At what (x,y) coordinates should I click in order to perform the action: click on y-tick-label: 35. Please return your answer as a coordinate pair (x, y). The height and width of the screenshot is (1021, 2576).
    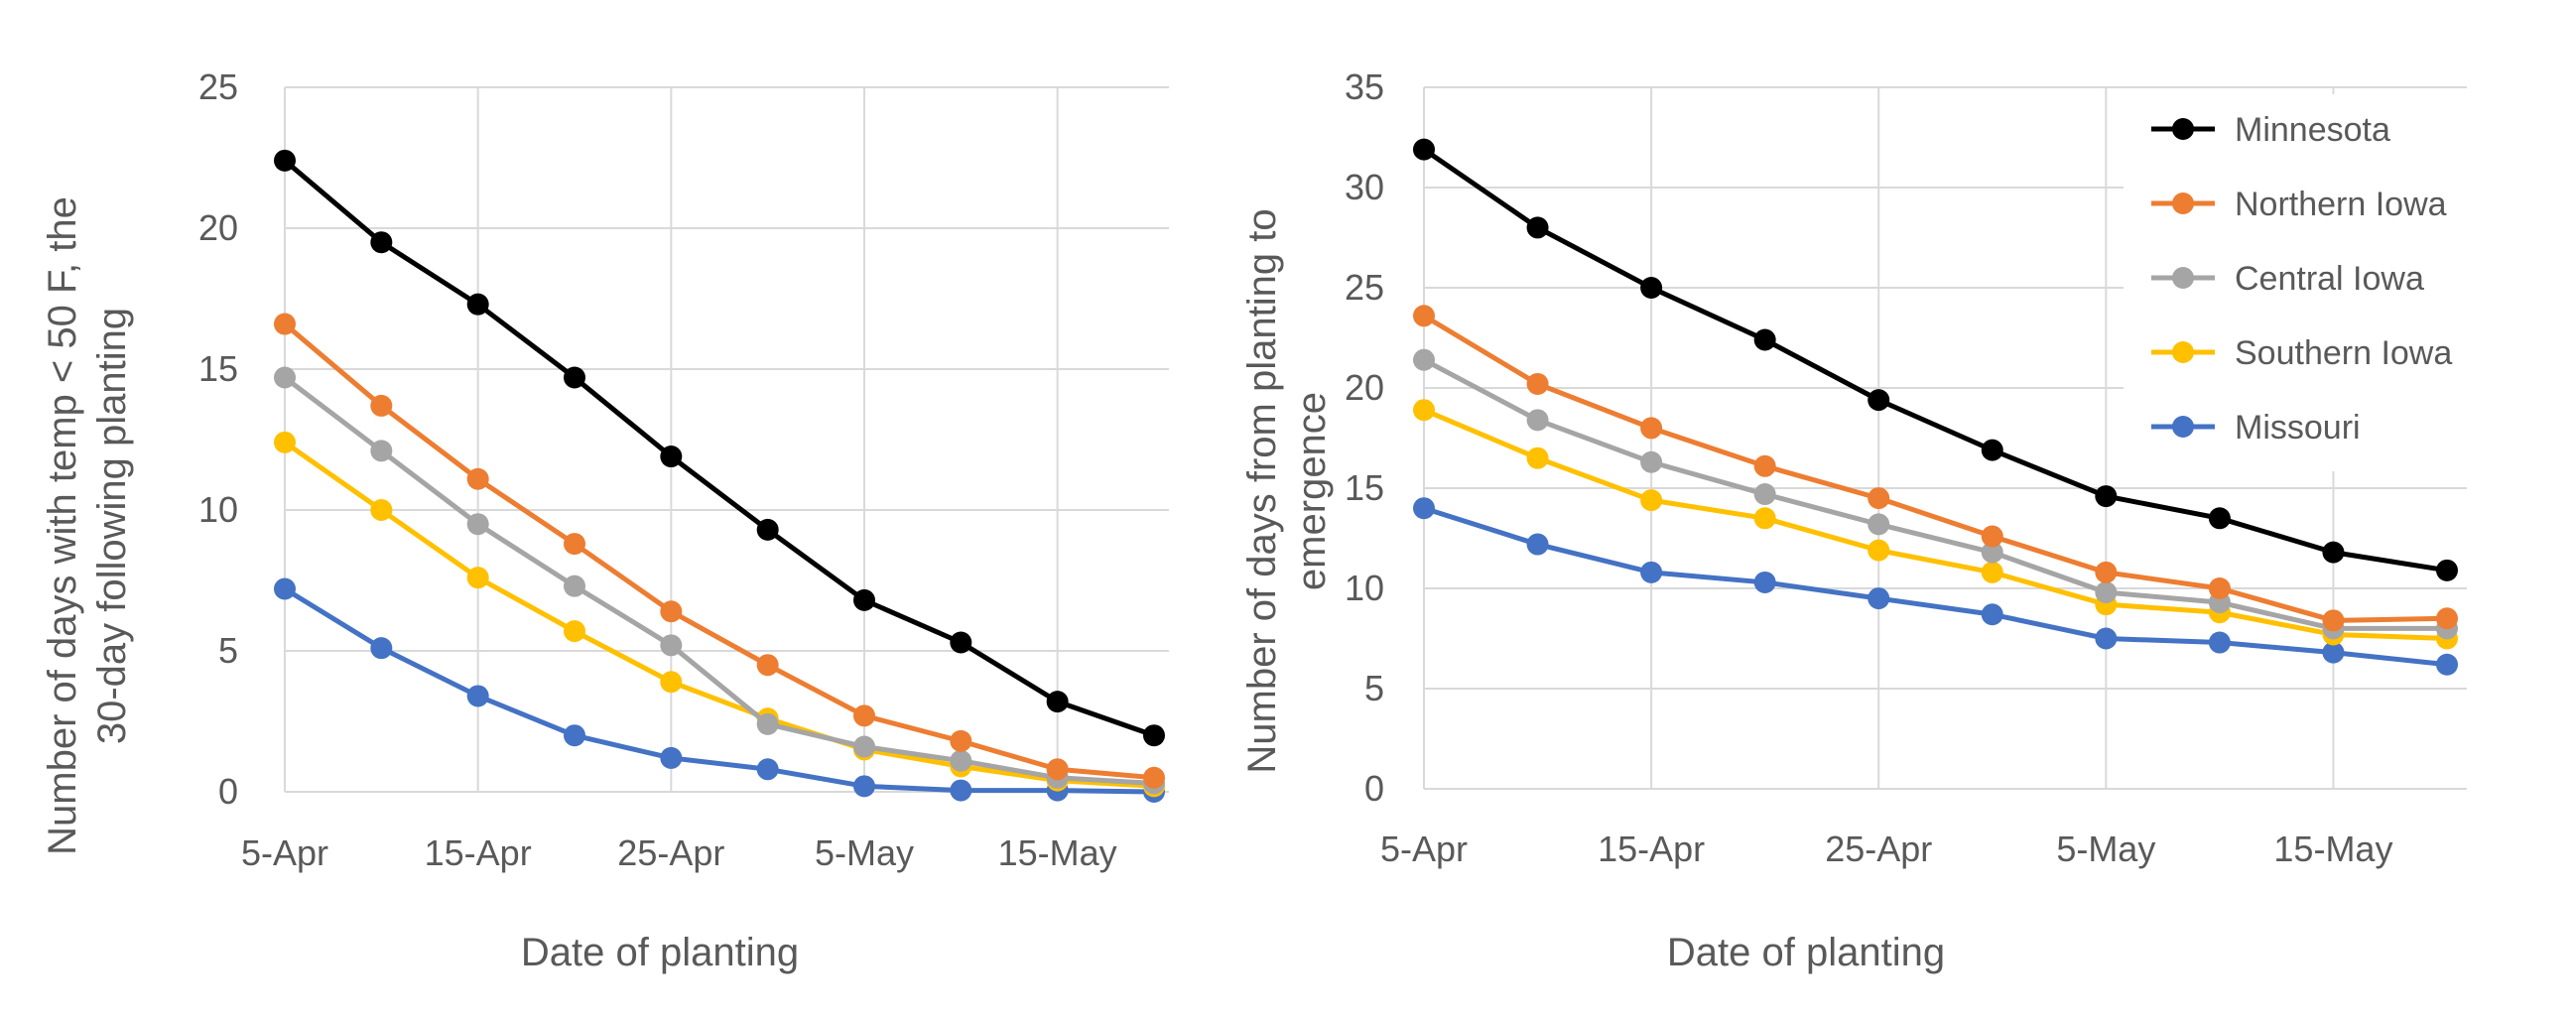
    Looking at the image, I should click on (1365, 86).